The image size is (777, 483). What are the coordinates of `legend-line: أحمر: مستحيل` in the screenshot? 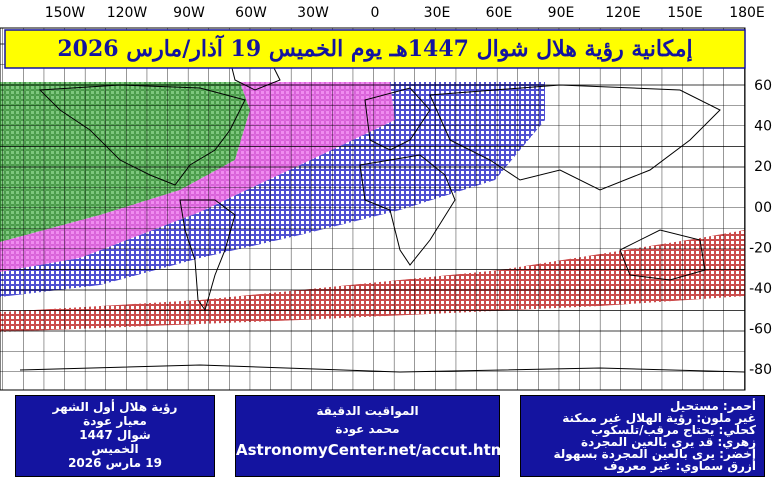 It's located at (712, 406).